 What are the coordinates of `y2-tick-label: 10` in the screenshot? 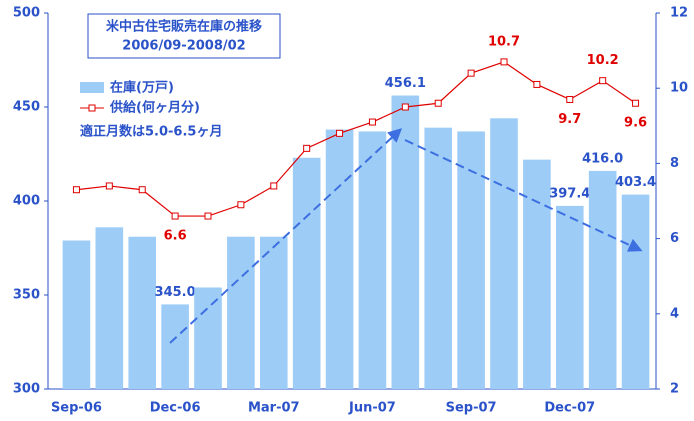 It's located at (679, 88).